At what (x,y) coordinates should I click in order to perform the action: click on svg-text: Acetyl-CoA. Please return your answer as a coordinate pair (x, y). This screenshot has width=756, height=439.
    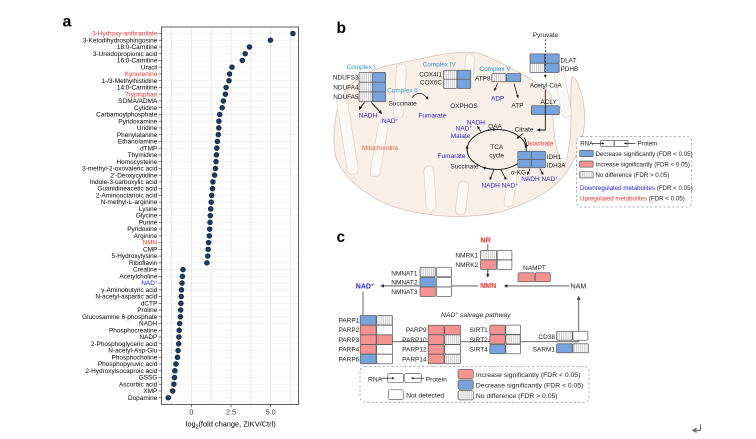
    Looking at the image, I should click on (546, 86).